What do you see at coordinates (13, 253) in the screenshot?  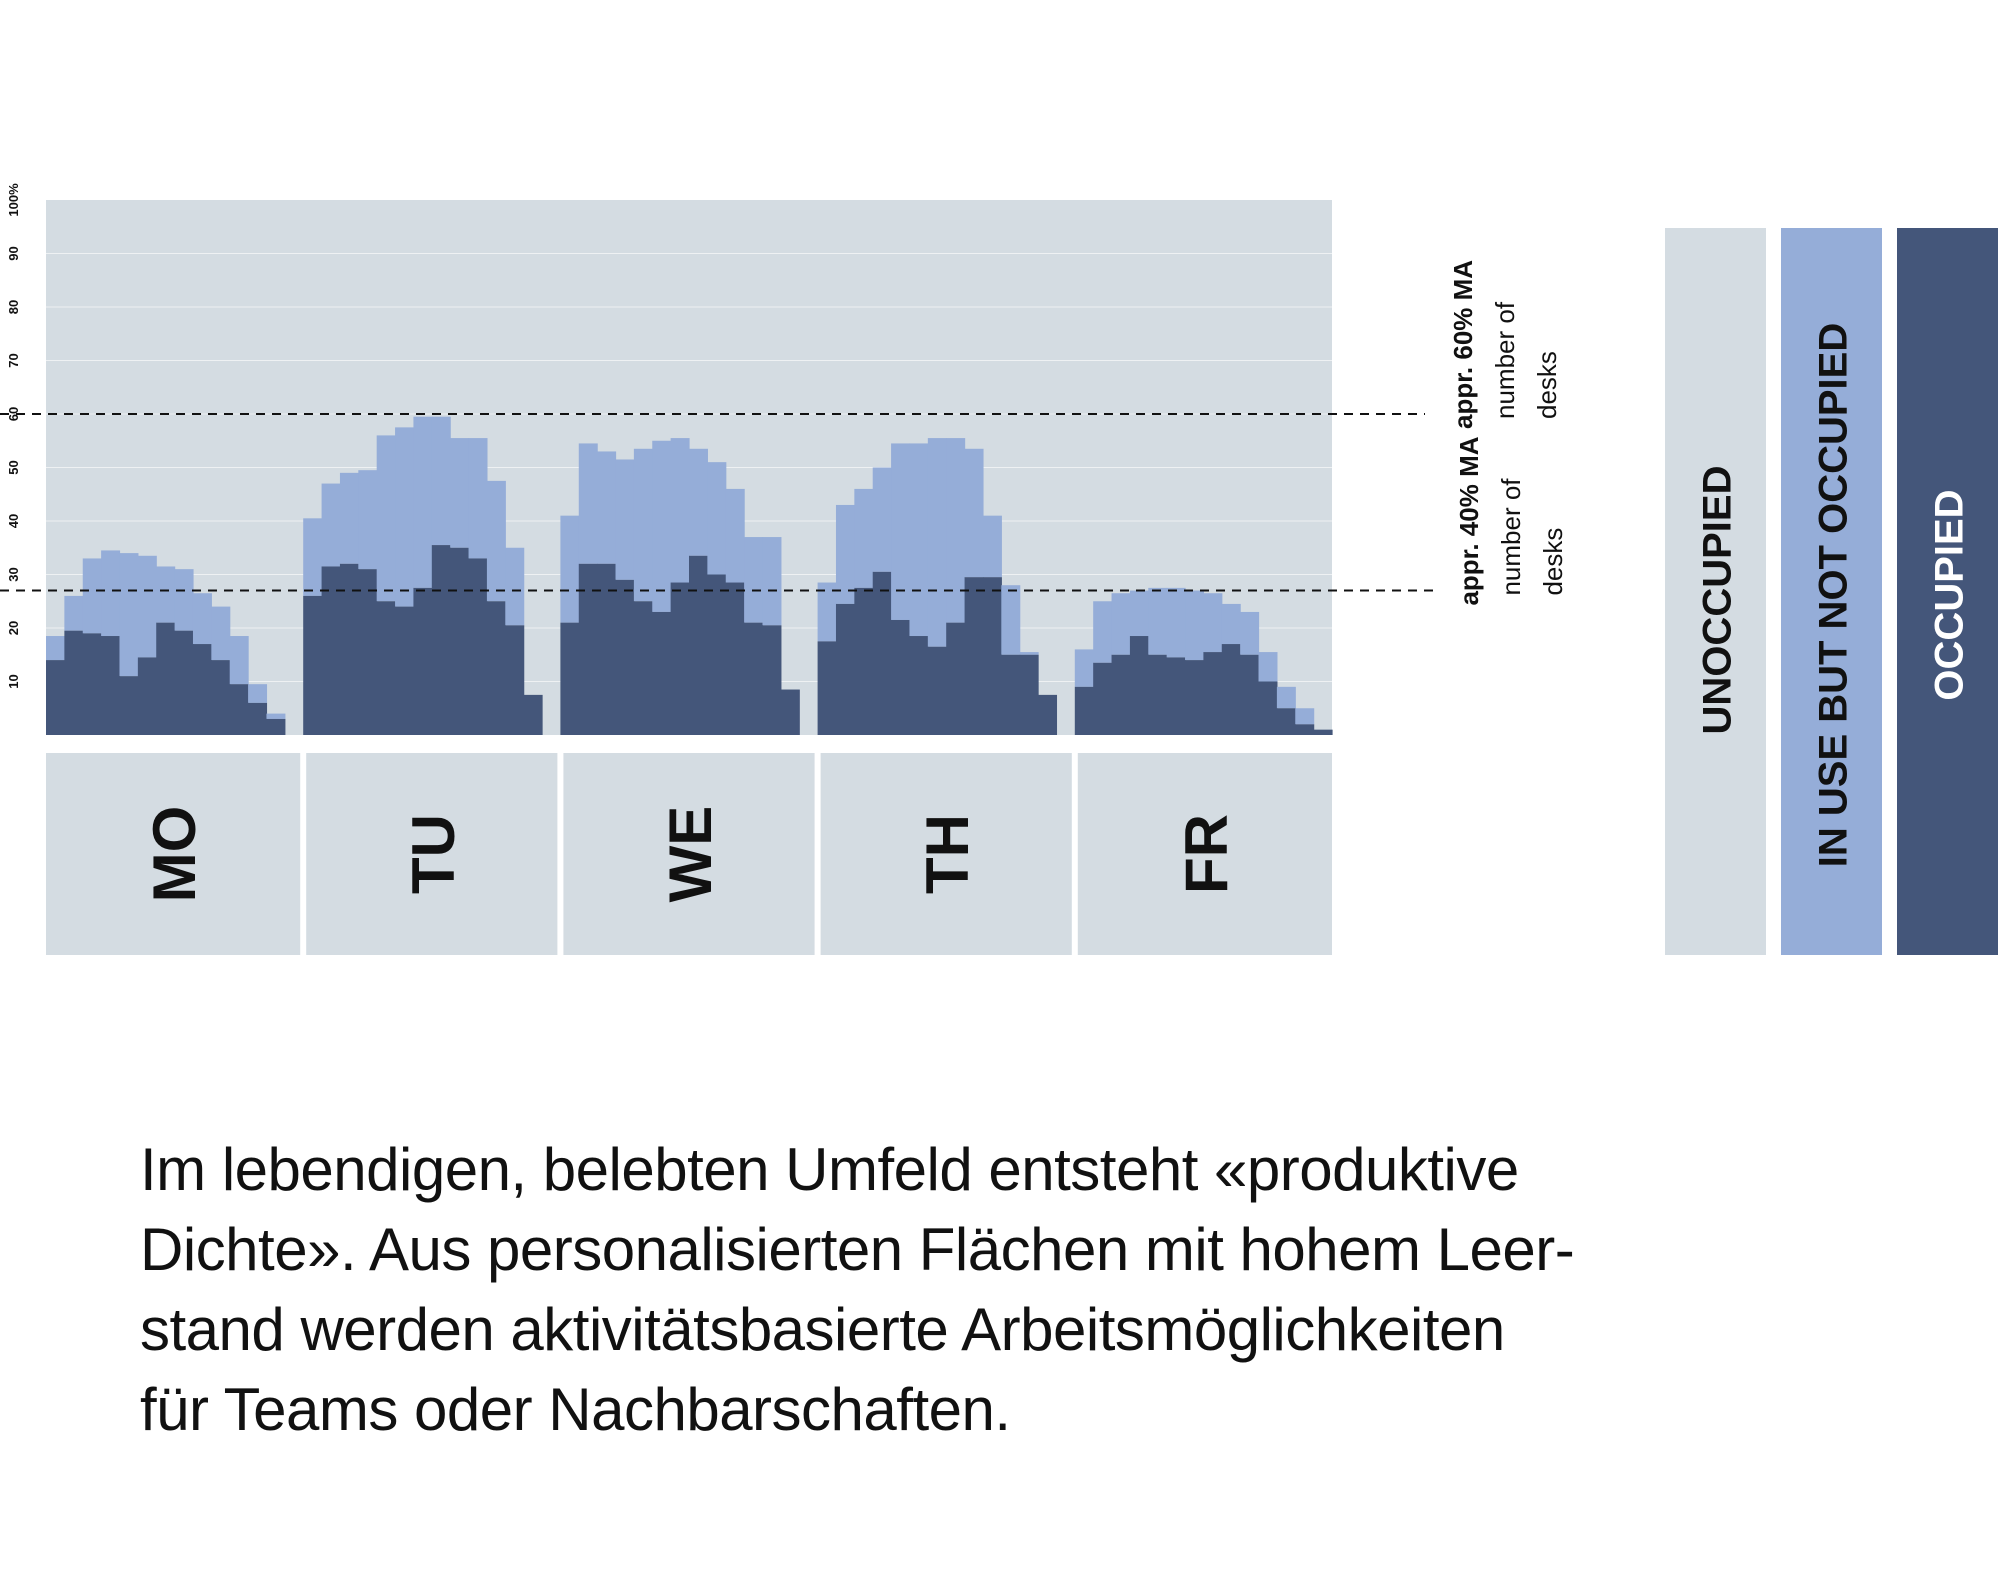 I see `y-tick-label: 90` at bounding box center [13, 253].